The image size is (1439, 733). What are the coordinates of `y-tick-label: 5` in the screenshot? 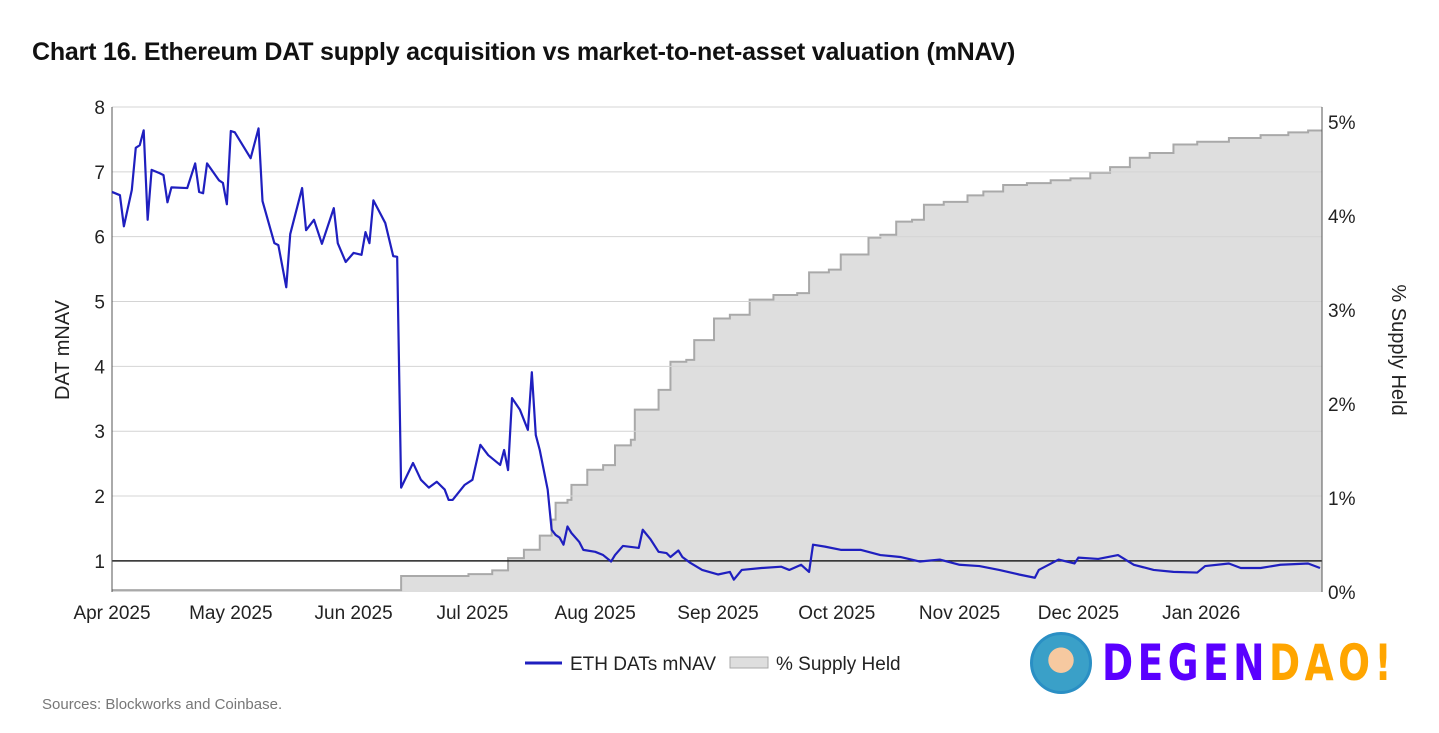 It's located at (99, 303).